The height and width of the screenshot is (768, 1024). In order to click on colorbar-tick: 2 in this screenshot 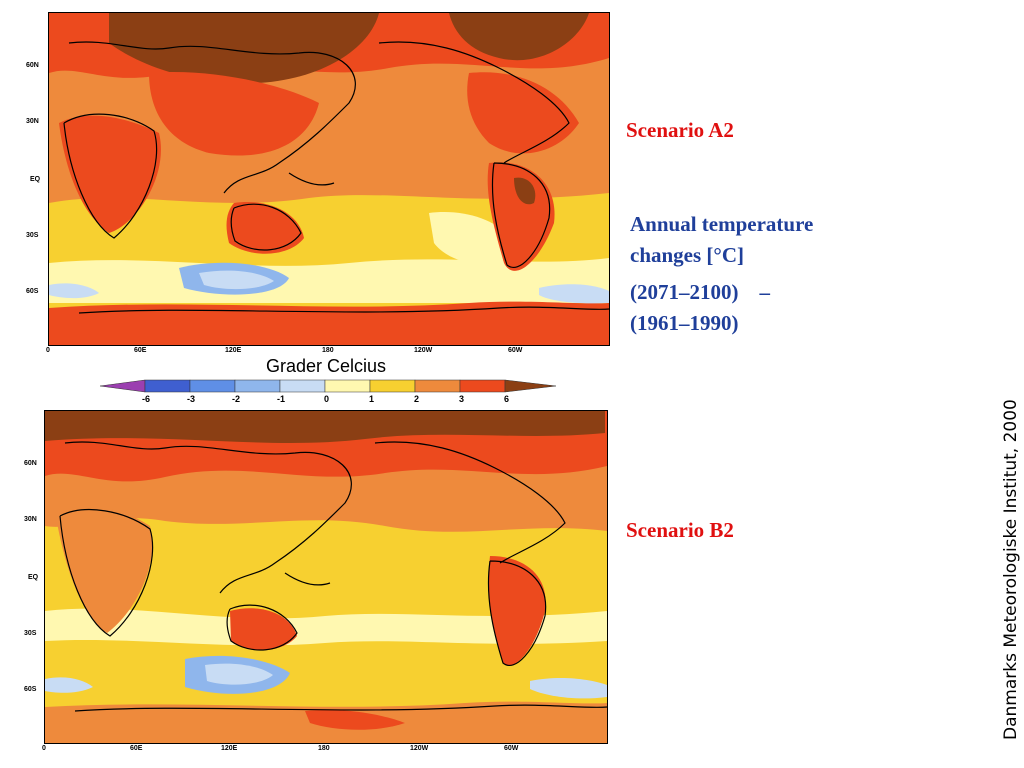, I will do `click(417, 399)`.